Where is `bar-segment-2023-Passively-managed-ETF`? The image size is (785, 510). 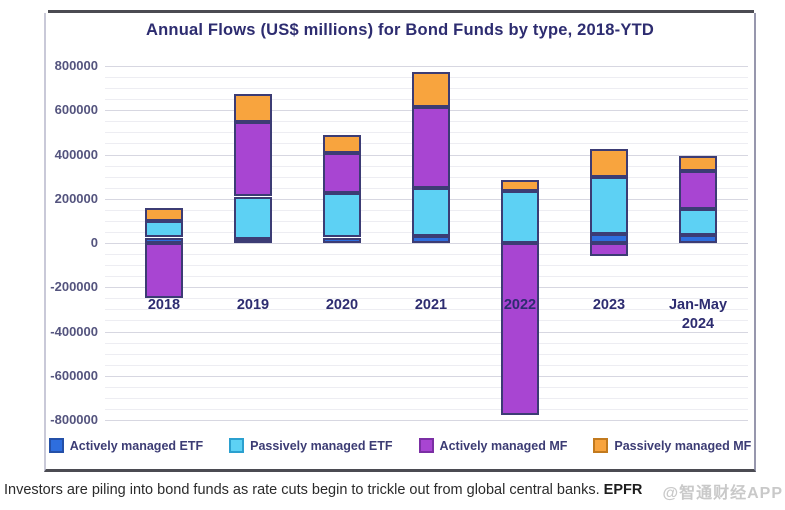 bar-segment-2023-Passively-managed-ETF is located at coordinates (609, 205).